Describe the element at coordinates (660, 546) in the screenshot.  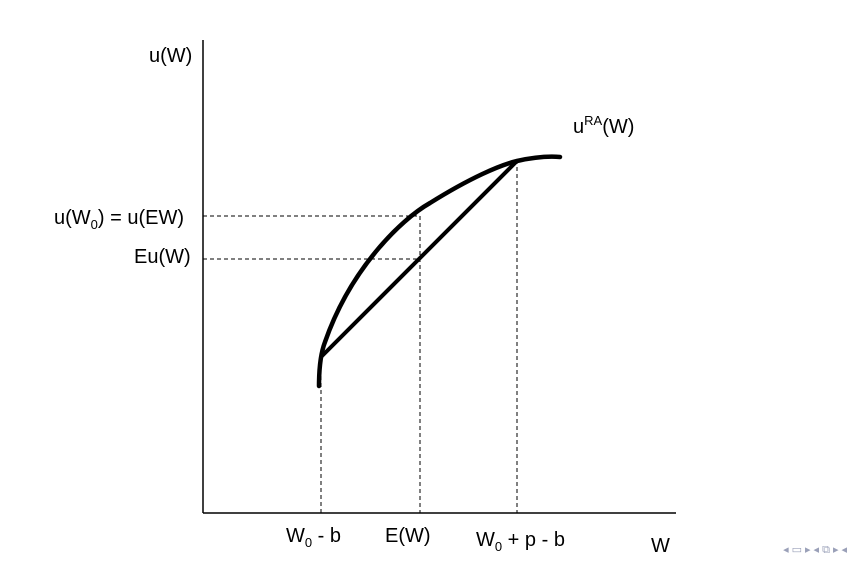
I see `x-axis-label: W` at that location.